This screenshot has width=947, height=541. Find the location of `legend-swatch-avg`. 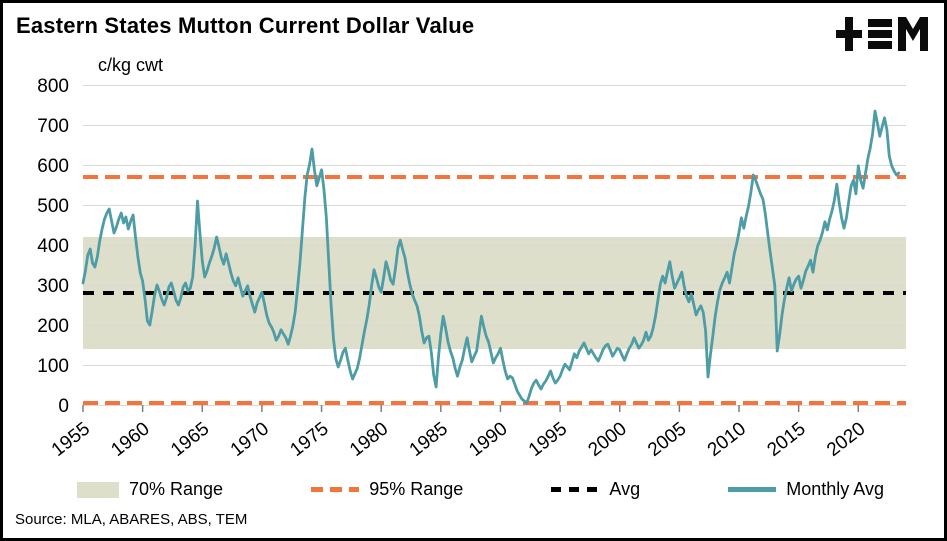

legend-swatch-avg is located at coordinates (575, 489).